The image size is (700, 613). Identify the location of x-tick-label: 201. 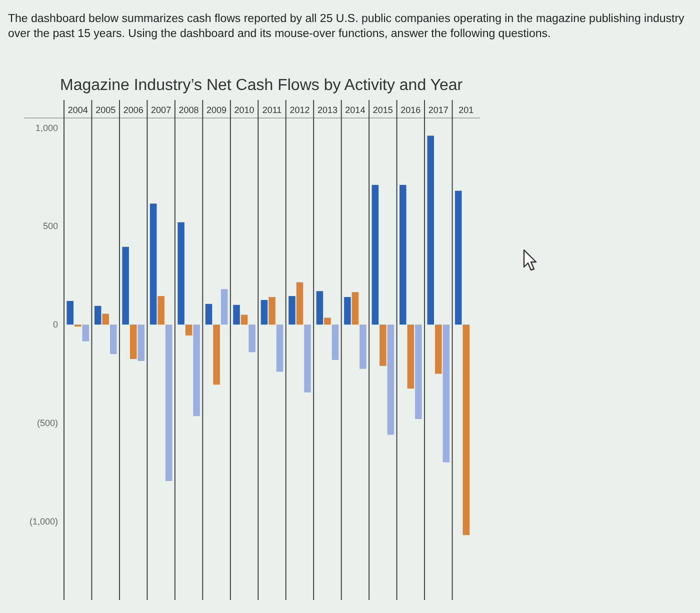
(466, 110).